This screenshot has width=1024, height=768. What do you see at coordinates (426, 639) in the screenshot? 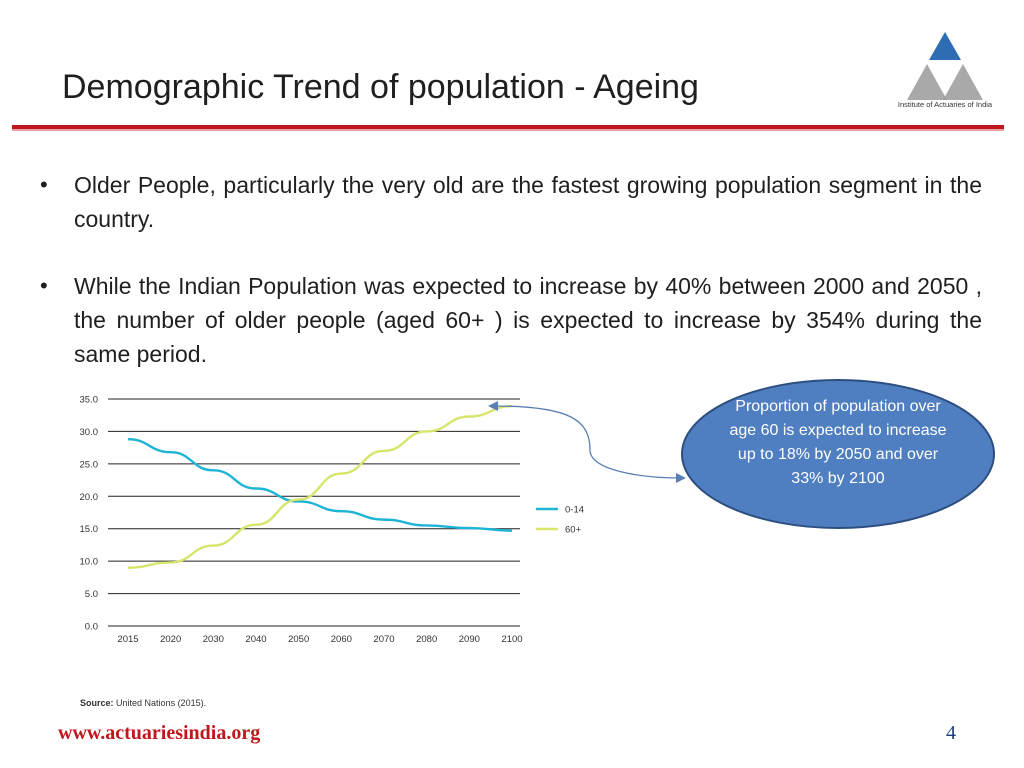
I see `x-tick-label: 2080` at bounding box center [426, 639].